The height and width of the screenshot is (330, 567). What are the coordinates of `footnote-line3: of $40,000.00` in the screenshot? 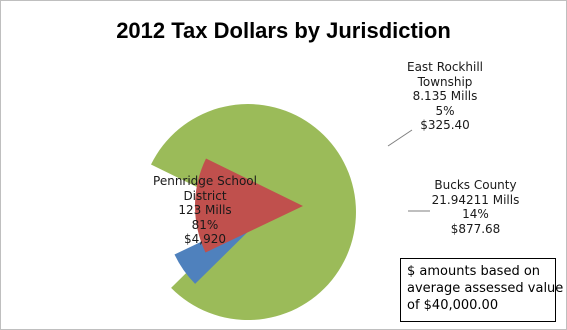 It's located at (453, 305).